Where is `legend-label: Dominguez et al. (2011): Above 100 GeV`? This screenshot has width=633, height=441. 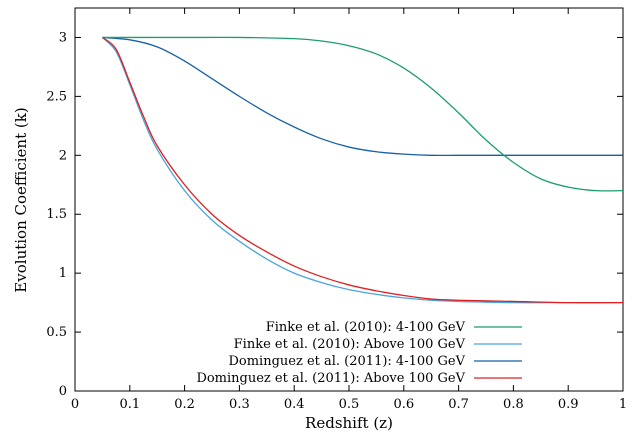 legend-label: Dominguez et al. (2011): Above 100 GeV is located at coordinates (330, 378).